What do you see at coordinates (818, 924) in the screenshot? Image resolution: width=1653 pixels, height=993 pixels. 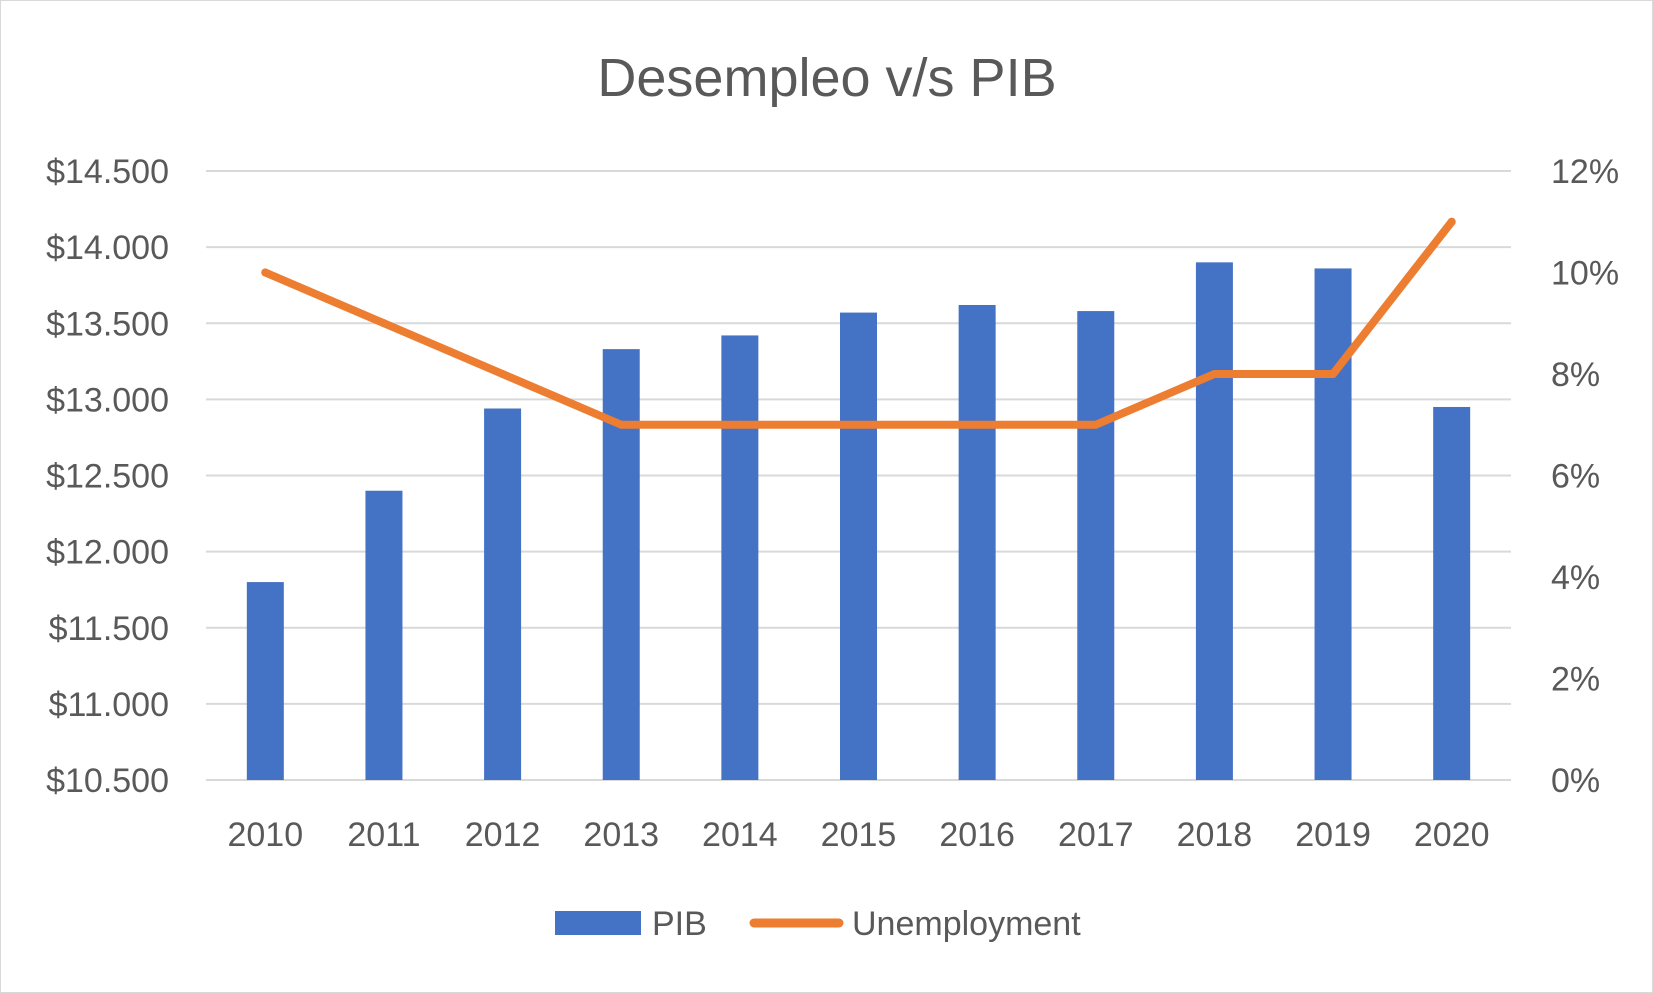 I see `legend: PIB Unemployment` at bounding box center [818, 924].